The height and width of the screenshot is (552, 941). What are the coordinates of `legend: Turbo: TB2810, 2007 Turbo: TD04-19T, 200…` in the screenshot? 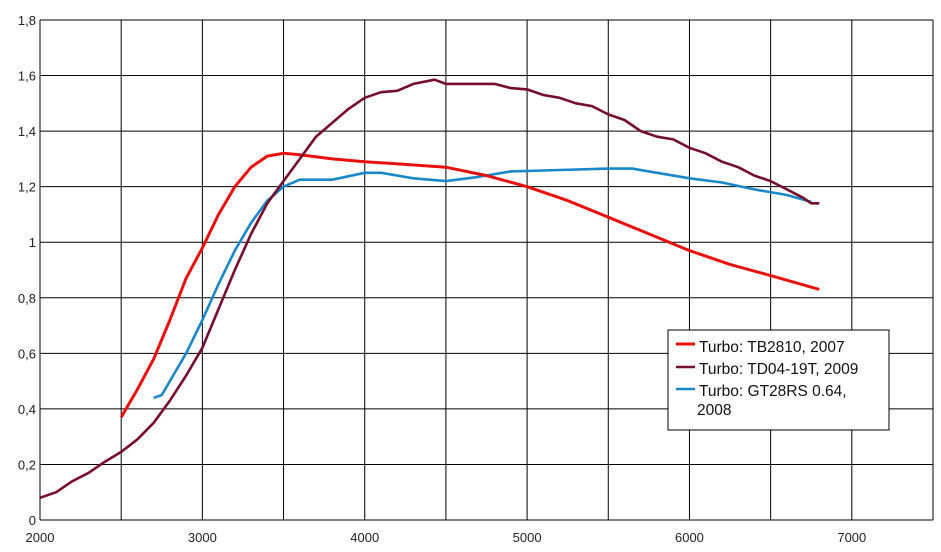 It's located at (778, 380).